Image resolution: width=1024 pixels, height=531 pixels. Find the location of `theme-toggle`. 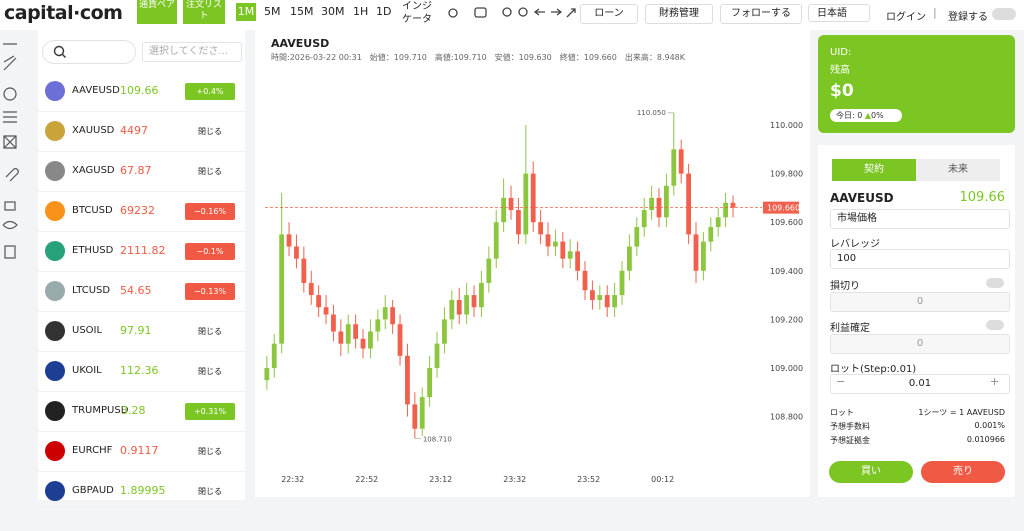

theme-toggle is located at coordinates (1004, 14).